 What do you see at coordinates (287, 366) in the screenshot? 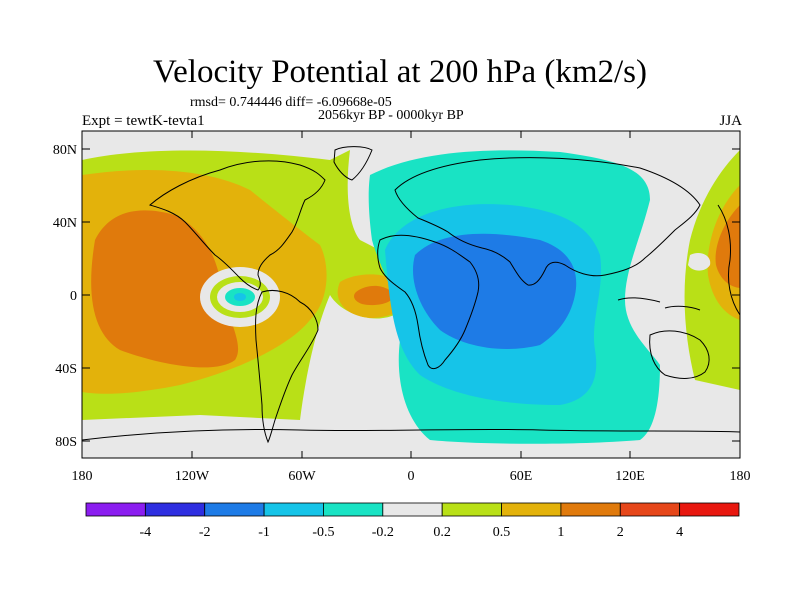
I see `coastline-south-america` at bounding box center [287, 366].